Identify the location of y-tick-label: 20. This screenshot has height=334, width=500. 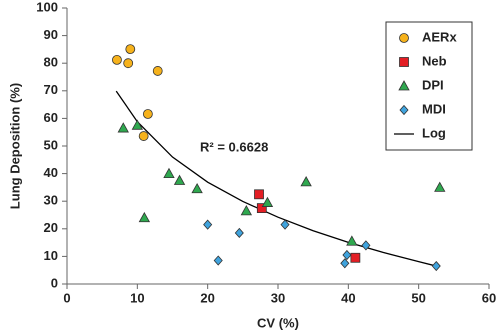
(51, 227).